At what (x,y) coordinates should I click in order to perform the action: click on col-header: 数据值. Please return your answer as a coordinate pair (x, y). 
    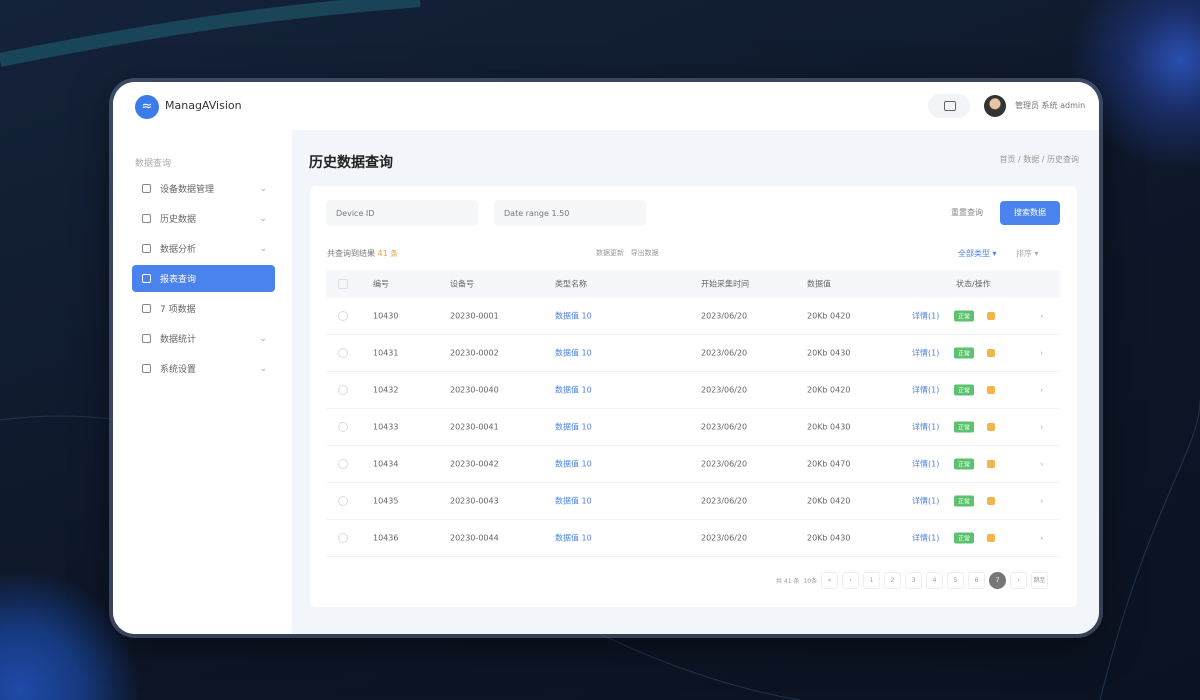
    Looking at the image, I should click on (819, 284).